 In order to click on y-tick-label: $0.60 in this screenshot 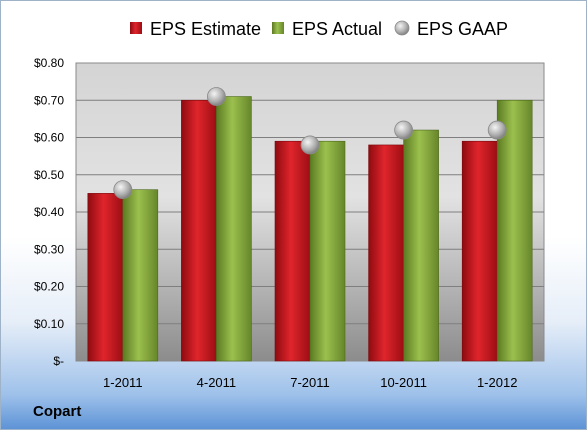, I will do `click(49, 138)`.